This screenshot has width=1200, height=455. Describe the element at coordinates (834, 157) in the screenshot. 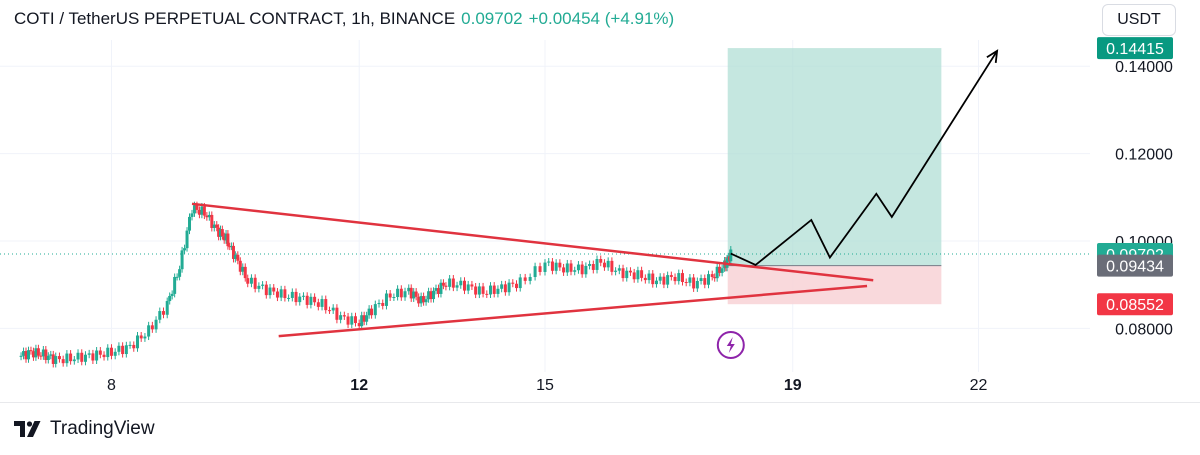

I see `target-zone` at that location.